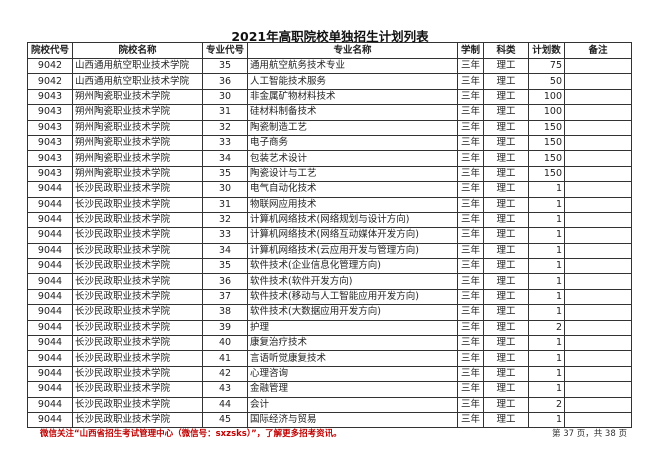  What do you see at coordinates (546, 127) in the screenshot?
I see `cell-plan-count: 150` at bounding box center [546, 127].